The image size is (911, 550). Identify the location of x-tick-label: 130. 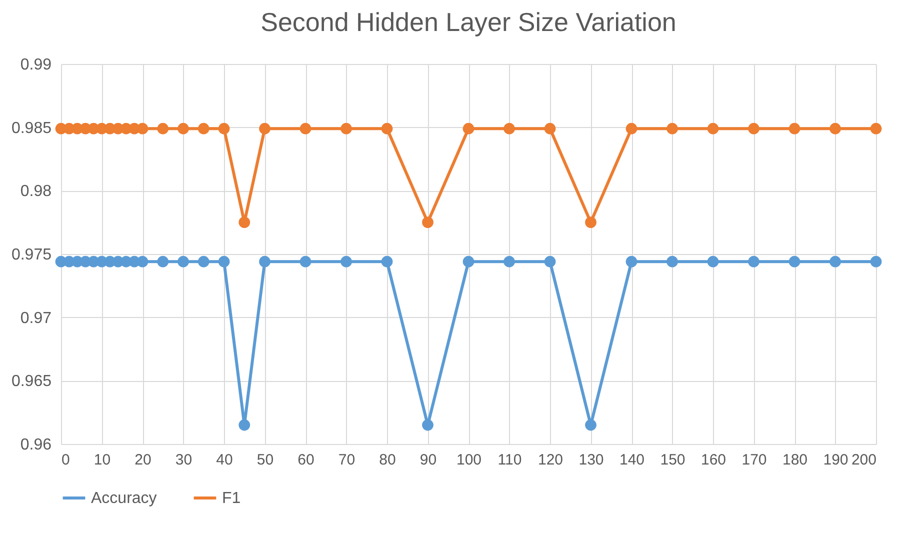
(591, 460).